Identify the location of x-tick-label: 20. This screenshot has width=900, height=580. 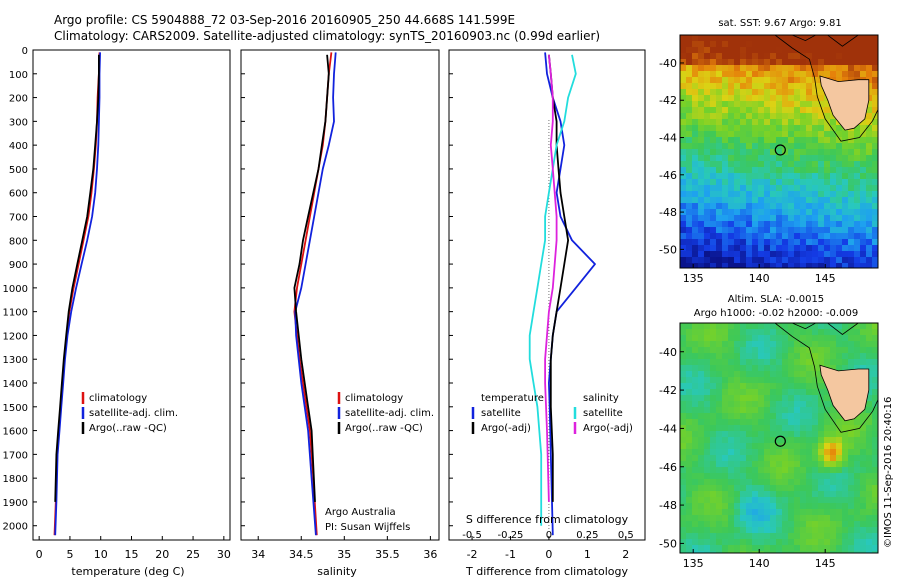
(162, 554).